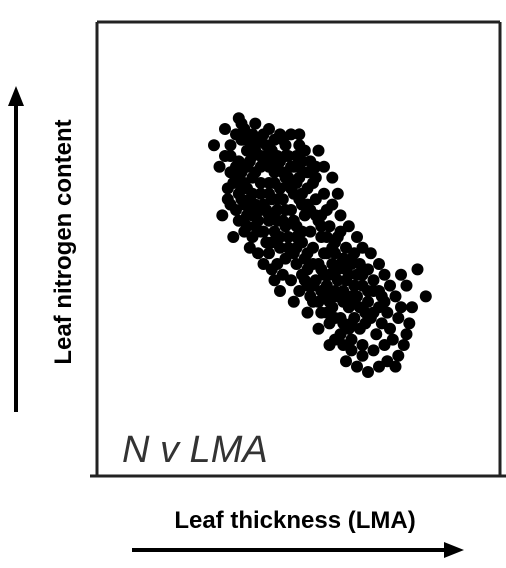  Describe the element at coordinates (16, 96) in the screenshot. I see `y-axis-arrow-head` at that location.